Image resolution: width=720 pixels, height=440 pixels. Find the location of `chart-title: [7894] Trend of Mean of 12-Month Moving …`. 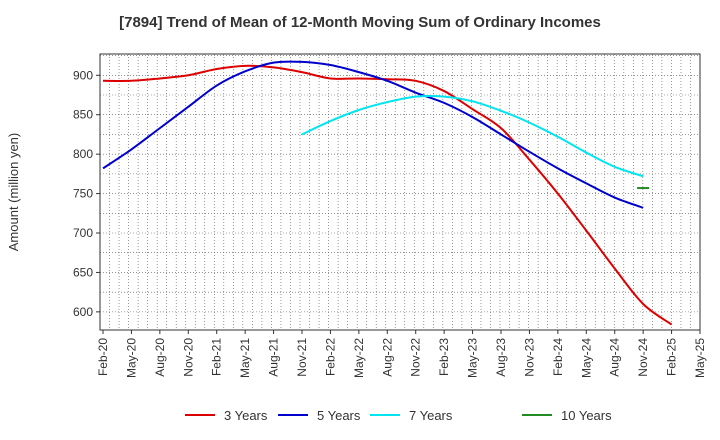

chart-title: [7894] Trend of Mean of 12-Month Moving … is located at coordinates (360, 22).